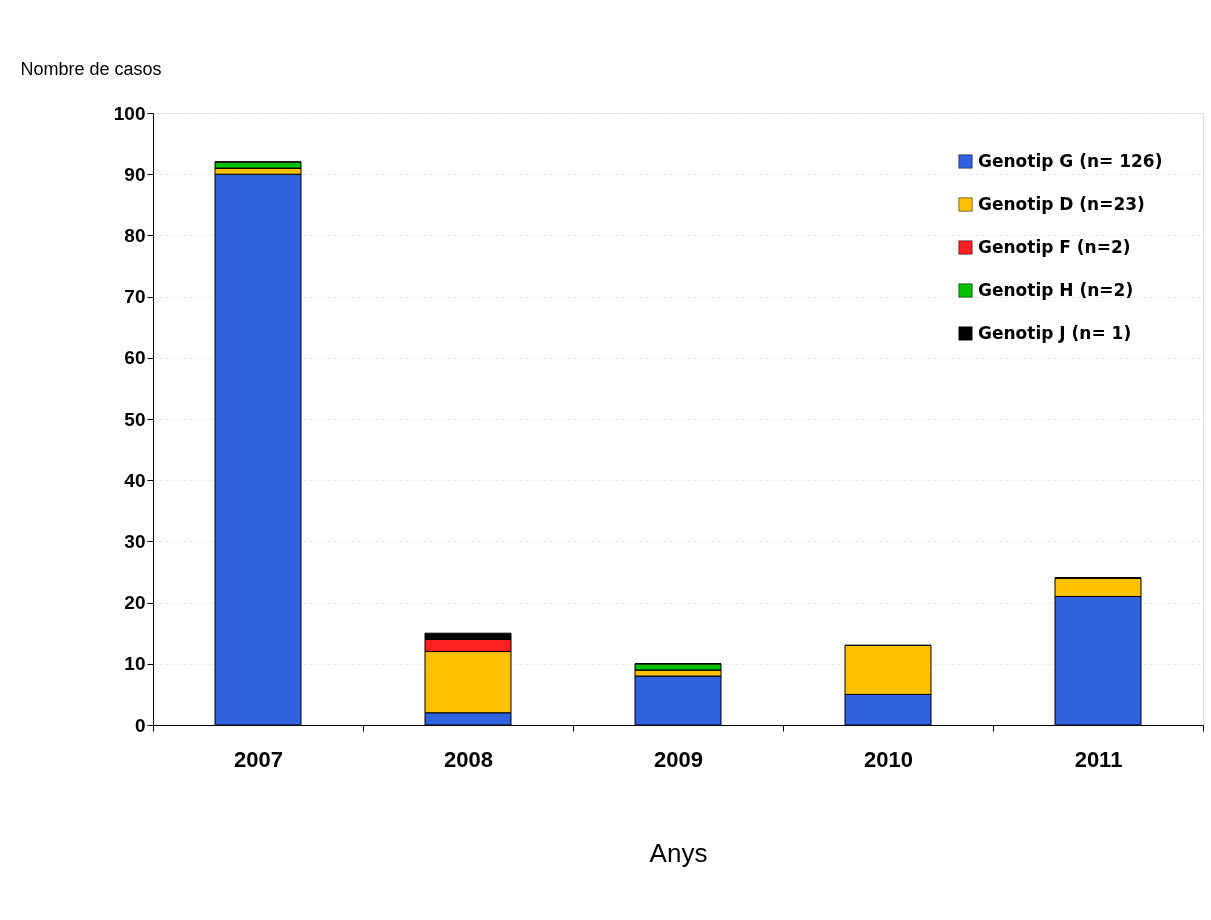 This screenshot has height=920, width=1211. What do you see at coordinates (135, 297) in the screenshot?
I see `y-tick-label: 70` at bounding box center [135, 297].